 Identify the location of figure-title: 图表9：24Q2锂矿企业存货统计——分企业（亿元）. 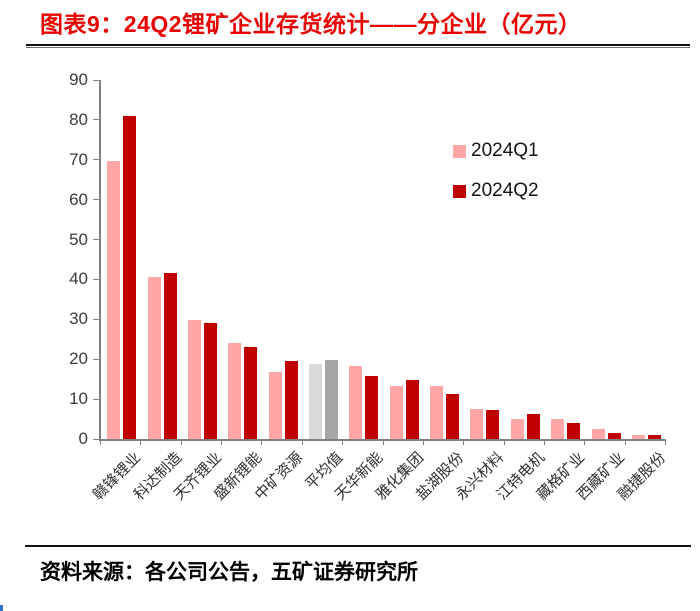
(311, 24).